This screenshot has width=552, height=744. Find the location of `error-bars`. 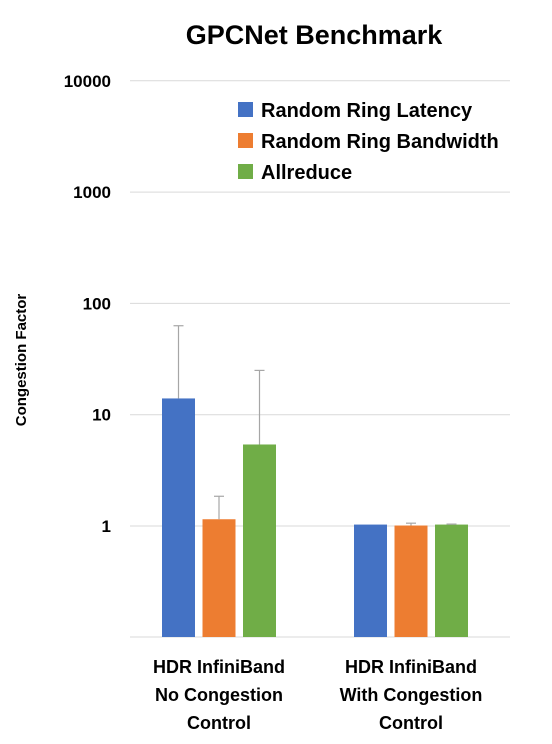

error-bars is located at coordinates (315, 425).